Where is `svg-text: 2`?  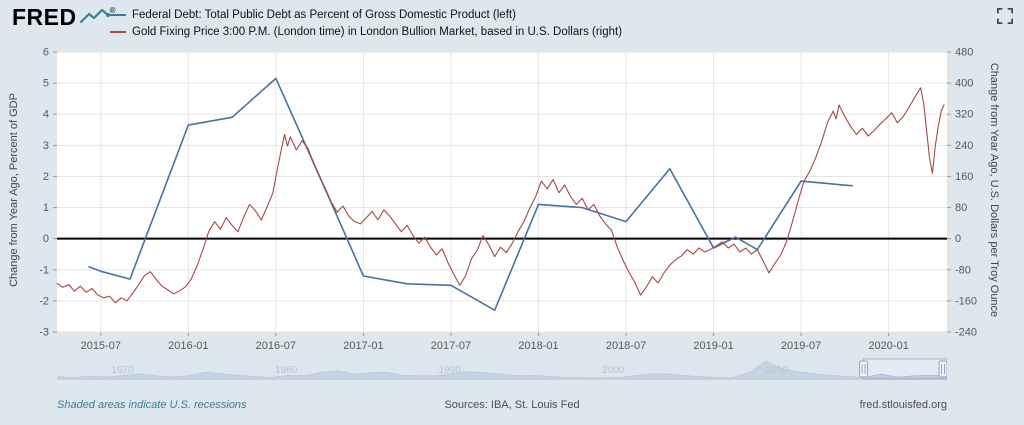 svg-text: 2 is located at coordinates (46, 177).